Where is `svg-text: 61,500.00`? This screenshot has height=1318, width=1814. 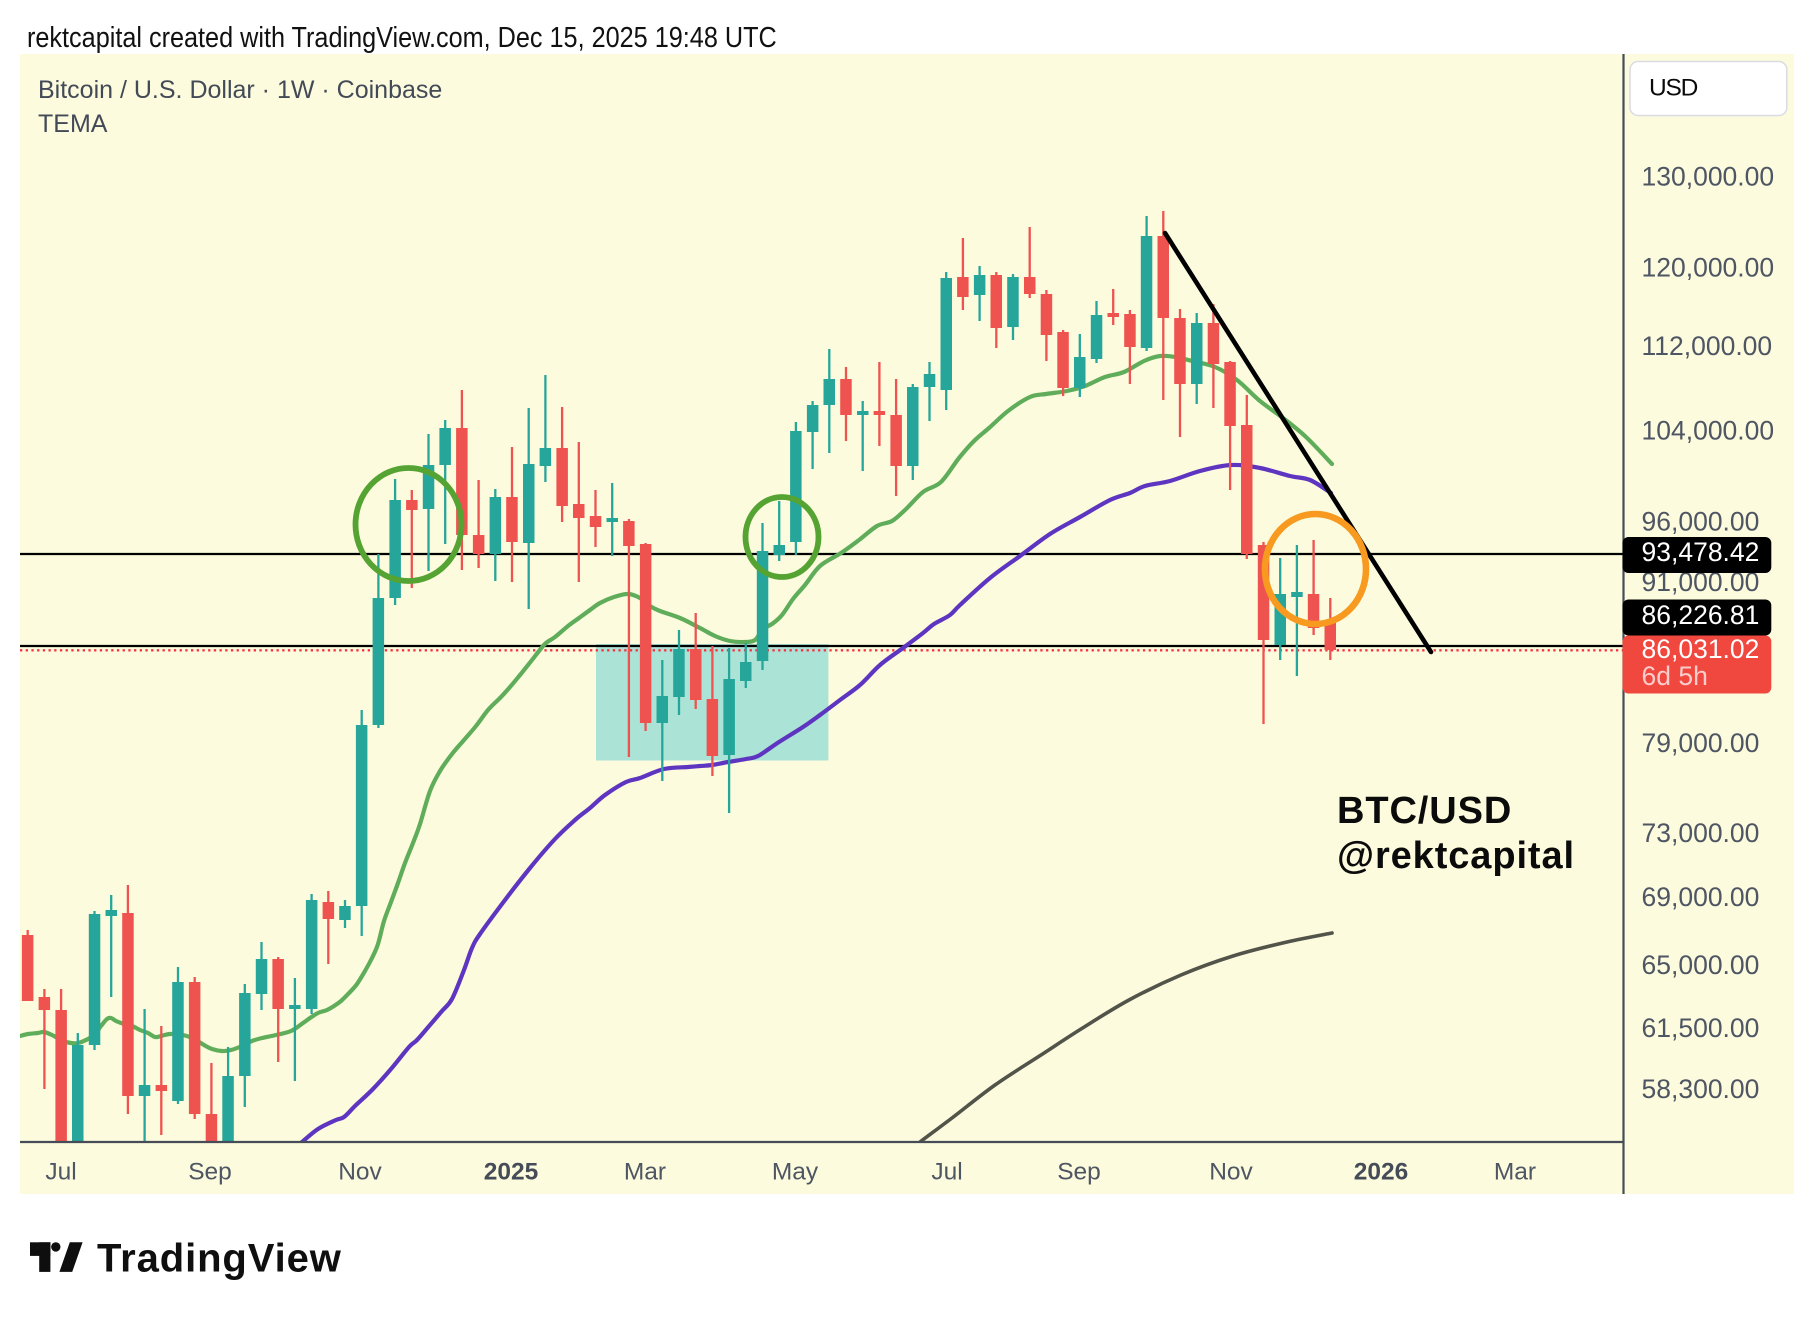 svg-text: 61,500.00 is located at coordinates (1701, 1028).